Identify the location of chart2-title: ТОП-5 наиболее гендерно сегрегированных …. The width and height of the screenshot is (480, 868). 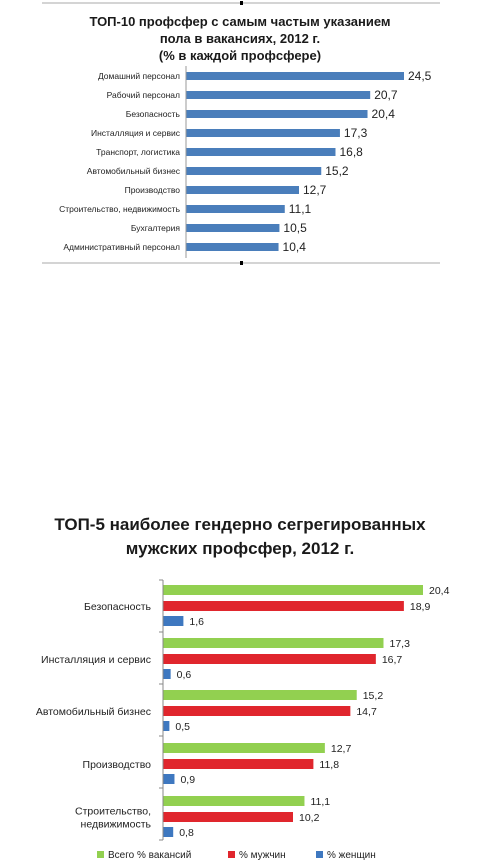
(240, 537).